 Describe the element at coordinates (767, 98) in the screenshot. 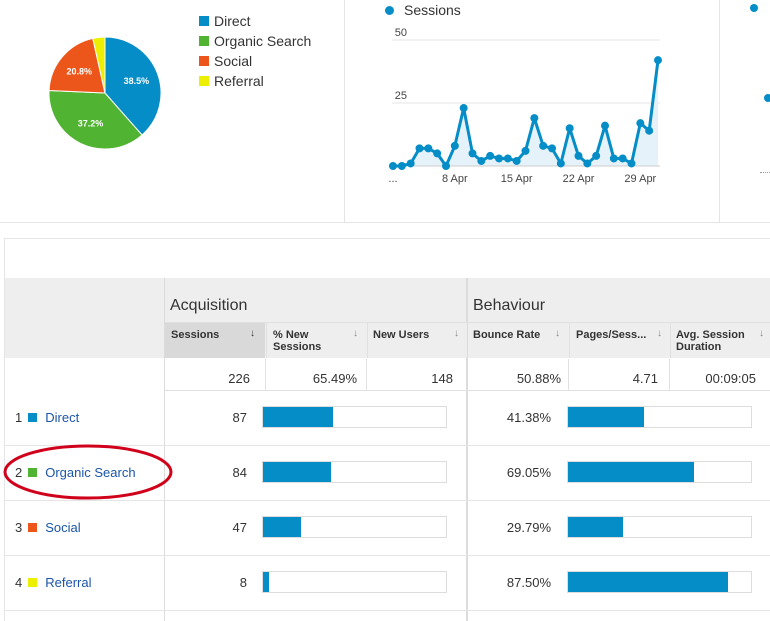

I see `partial-chart-point` at that location.